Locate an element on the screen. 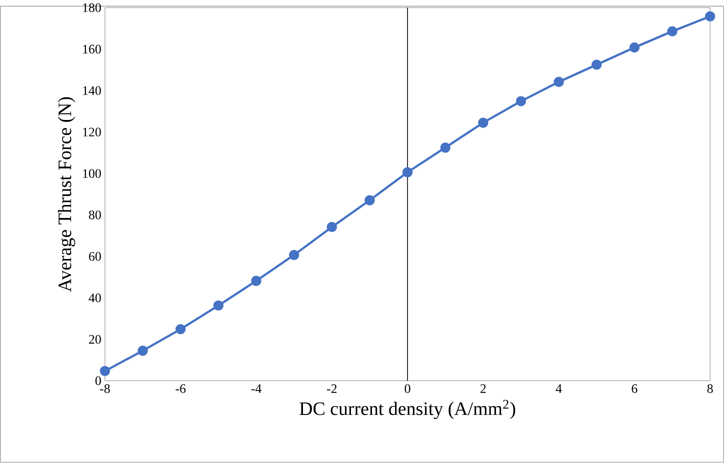 Image resolution: width=724 pixels, height=463 pixels. x-tick-label: 2 is located at coordinates (483, 389).